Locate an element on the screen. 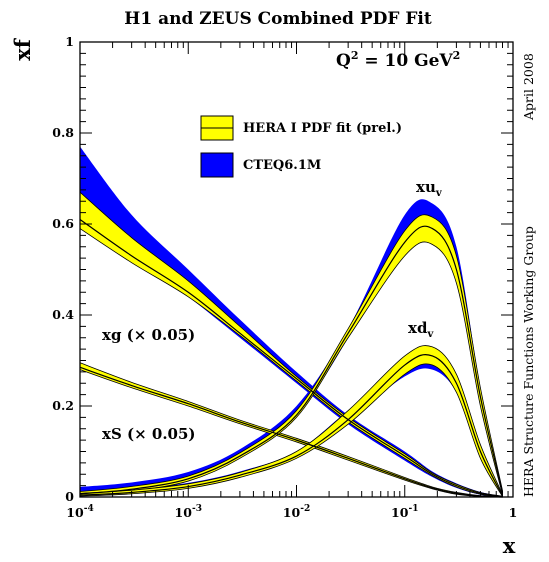  x-tick-label: 10⁻² is located at coordinates (296, 512).